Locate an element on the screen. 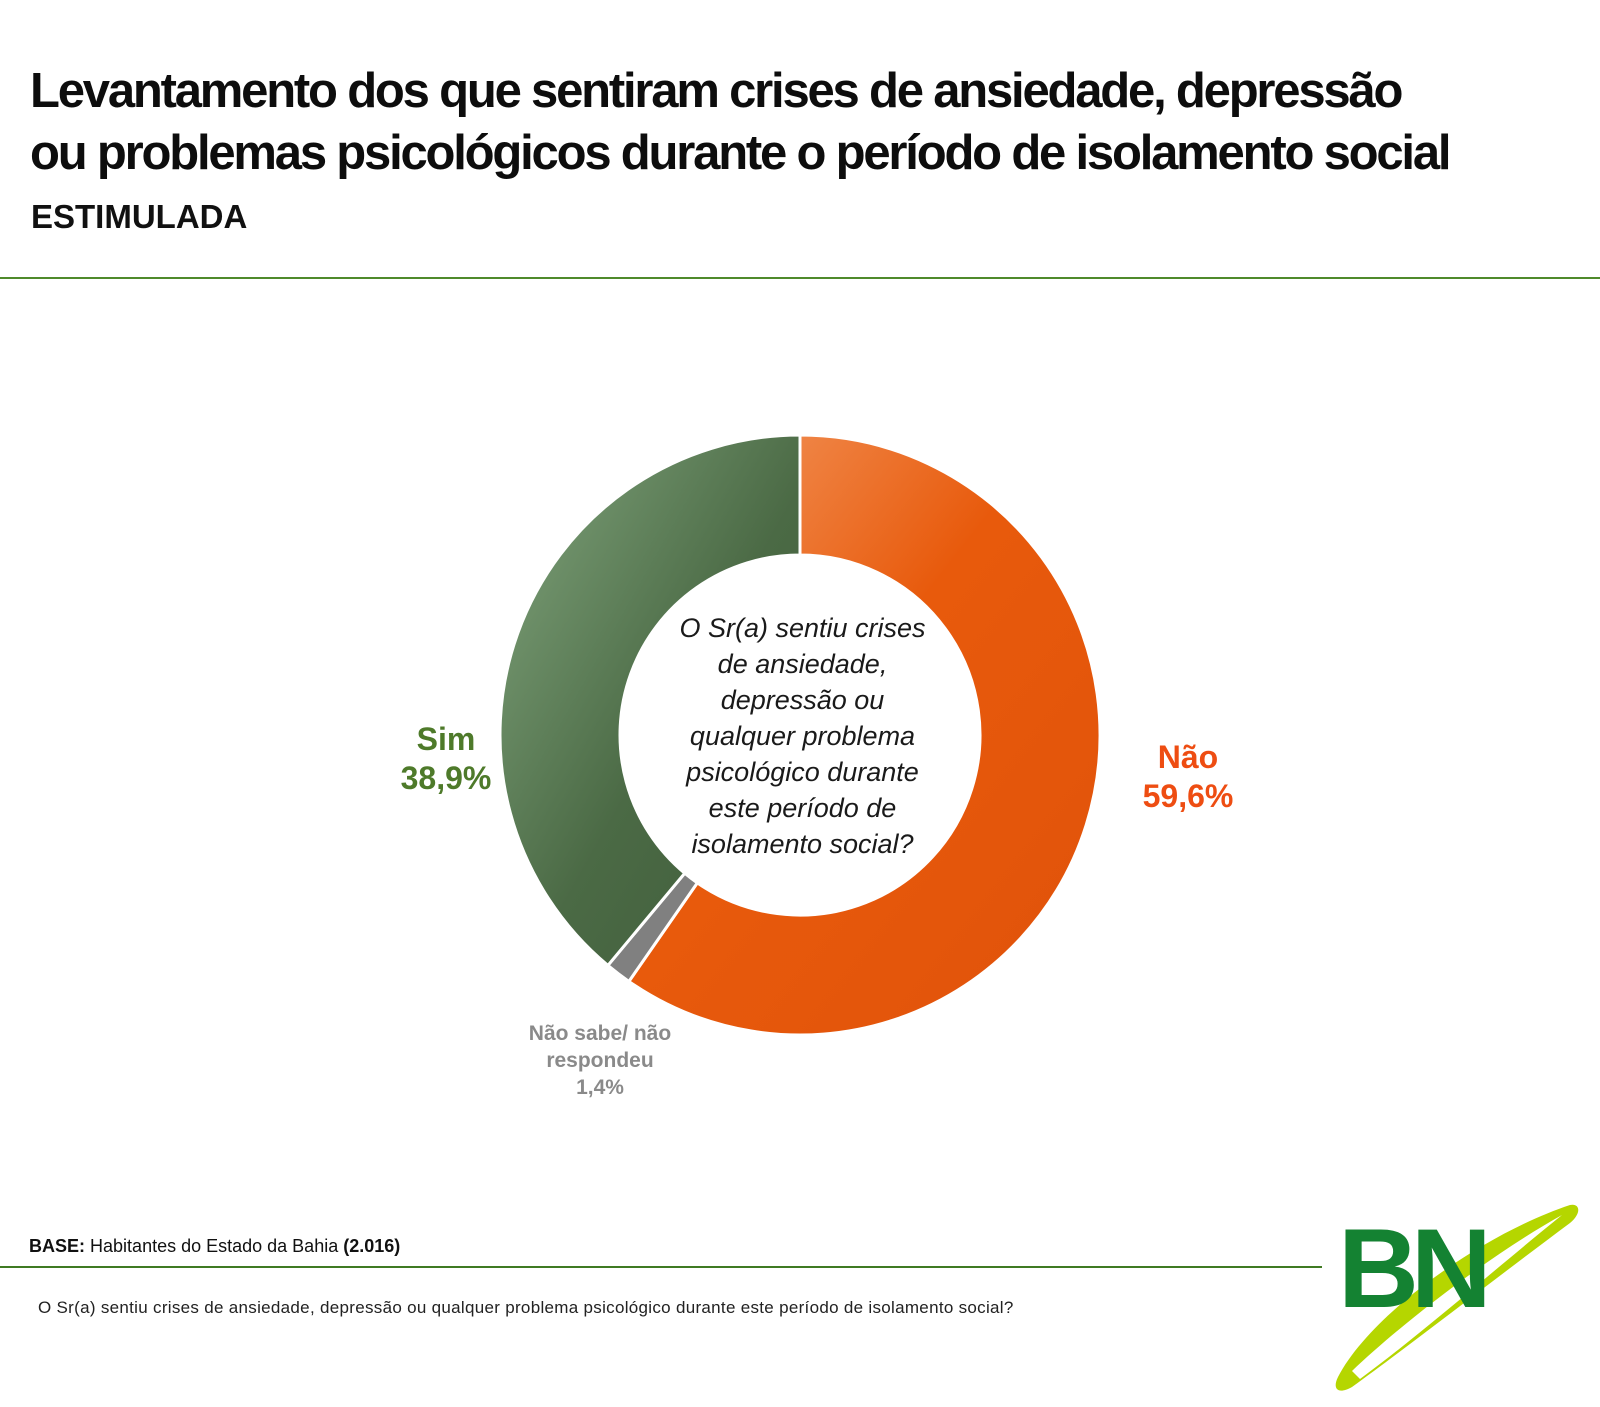 The height and width of the screenshot is (1407, 1600). slice-label-nao: Não 59,6% is located at coordinates (1188, 777).